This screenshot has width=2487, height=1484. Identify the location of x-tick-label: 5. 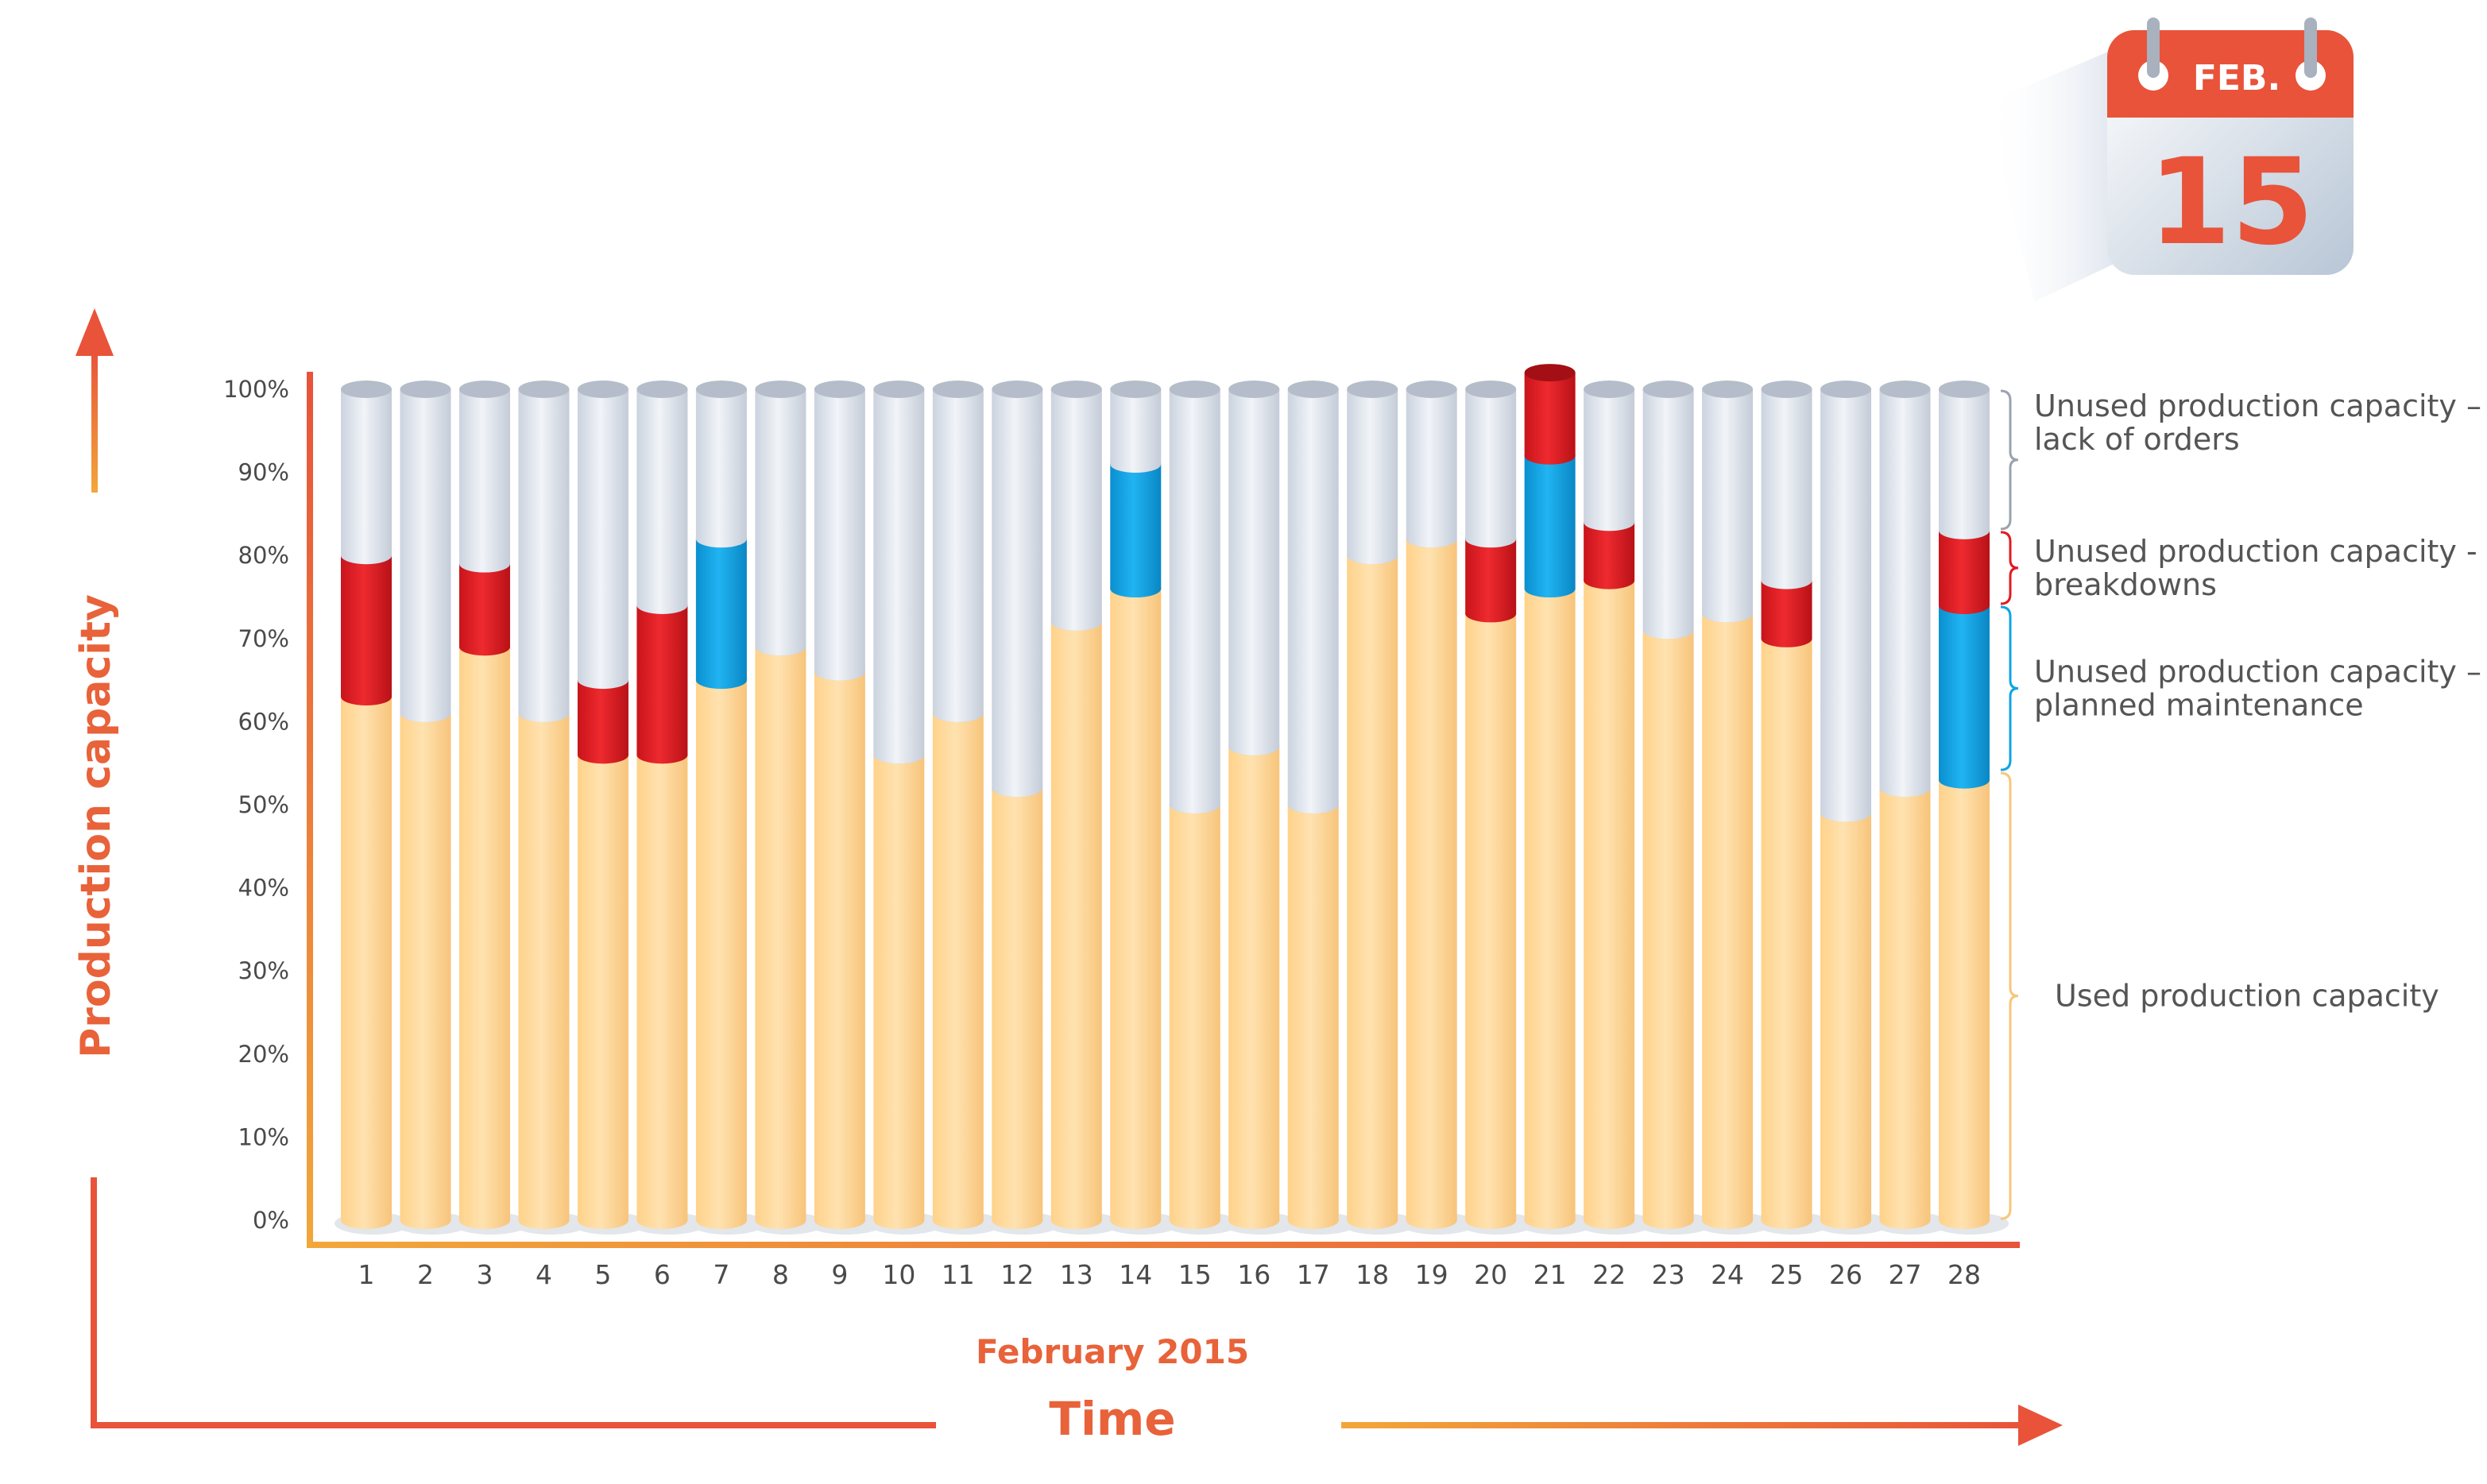
(602, 1274).